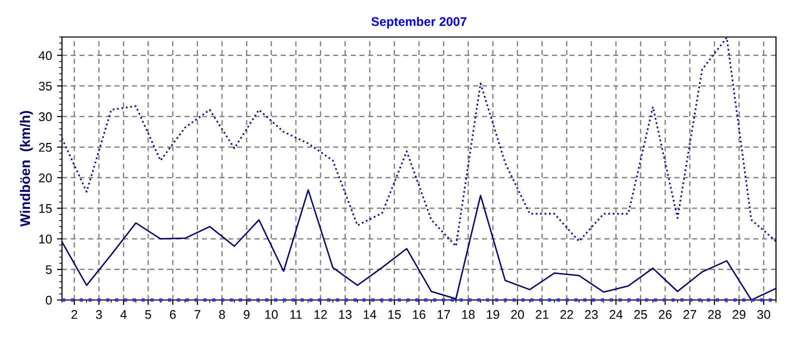  Describe the element at coordinates (345, 314) in the screenshot. I see `x-tick-label: 13` at that location.